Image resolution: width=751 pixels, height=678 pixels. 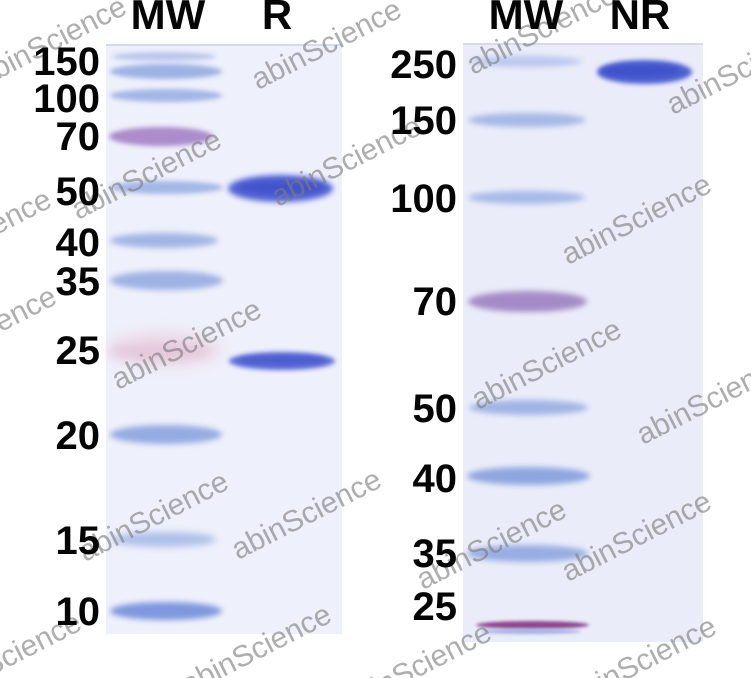 What do you see at coordinates (78, 436) in the screenshot?
I see `mw-label-20: 20` at bounding box center [78, 436].